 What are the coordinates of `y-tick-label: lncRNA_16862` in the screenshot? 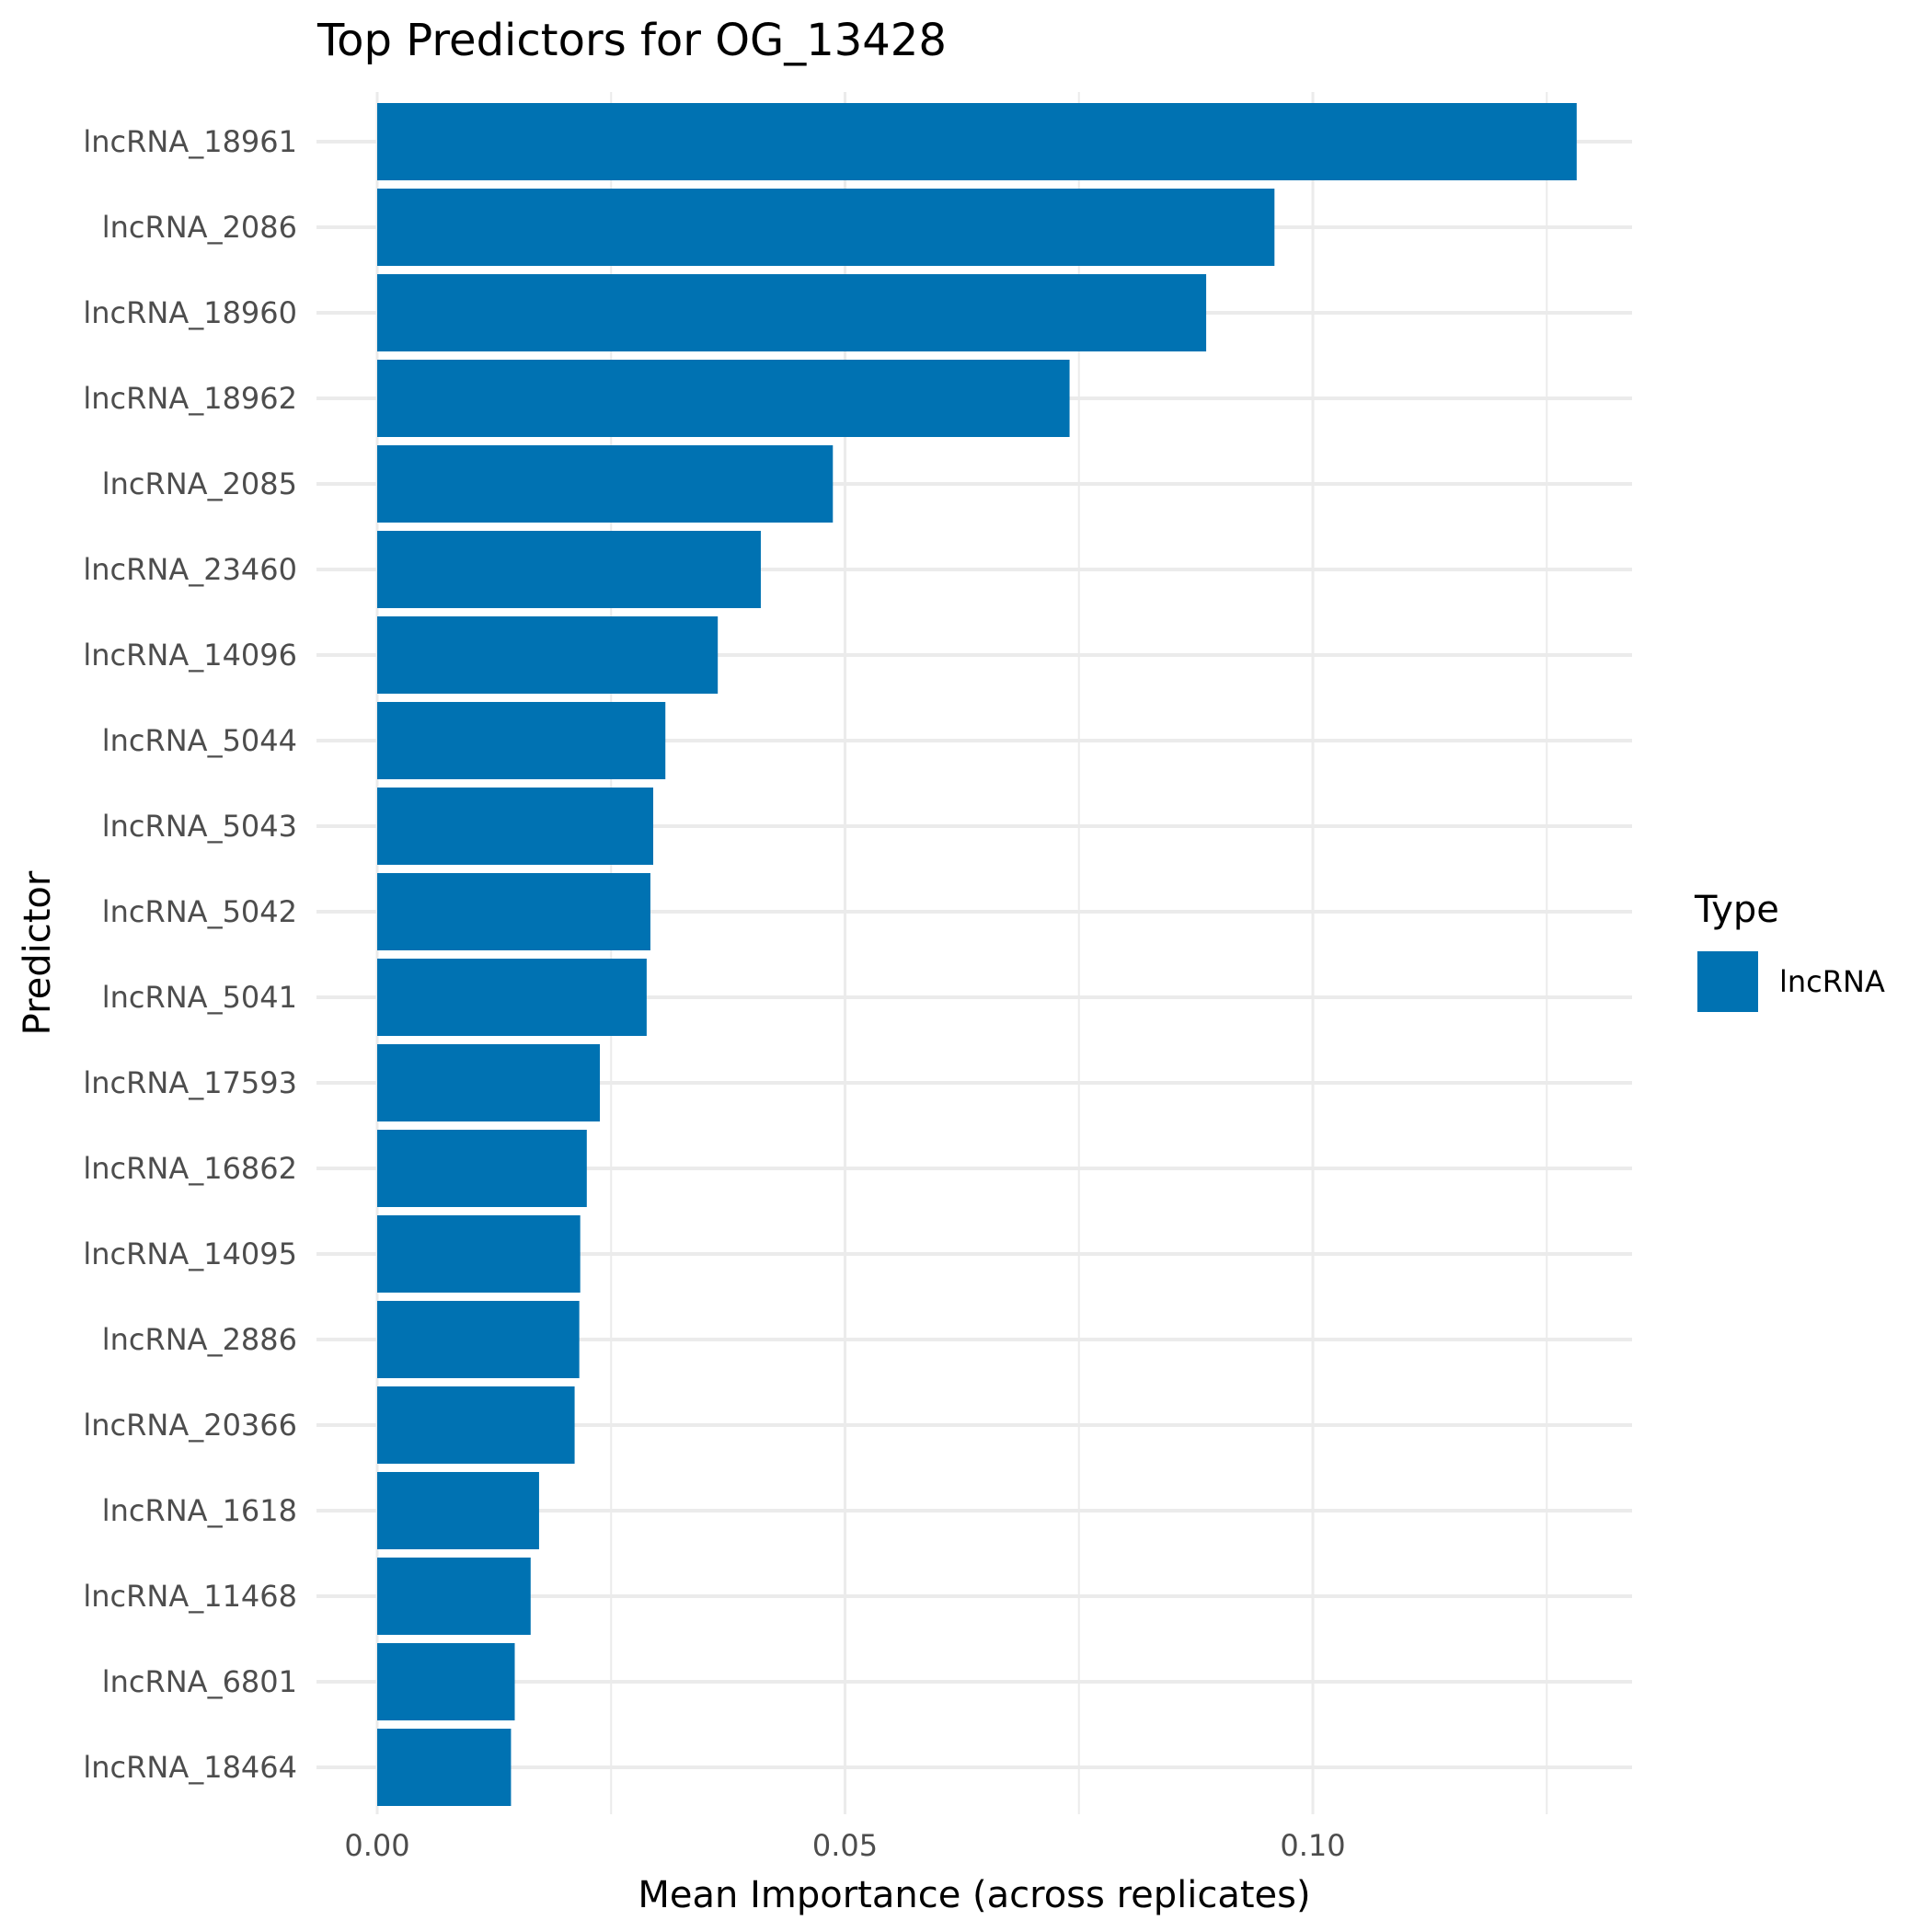 It's located at (190, 1168).